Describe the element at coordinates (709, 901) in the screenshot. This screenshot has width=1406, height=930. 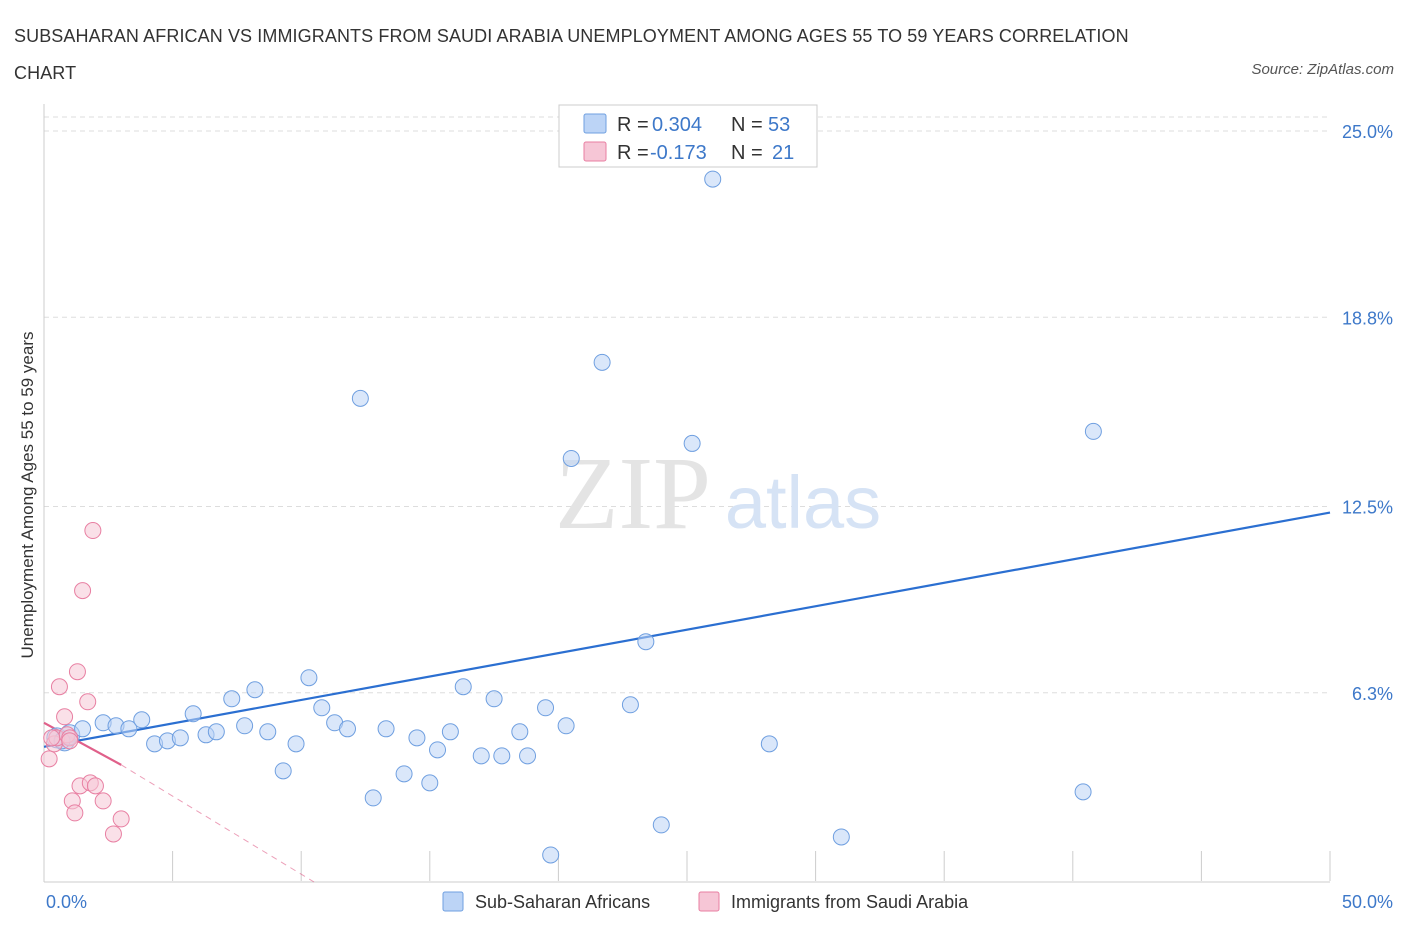
I see `bottom-legend-swatch-pink` at that location.